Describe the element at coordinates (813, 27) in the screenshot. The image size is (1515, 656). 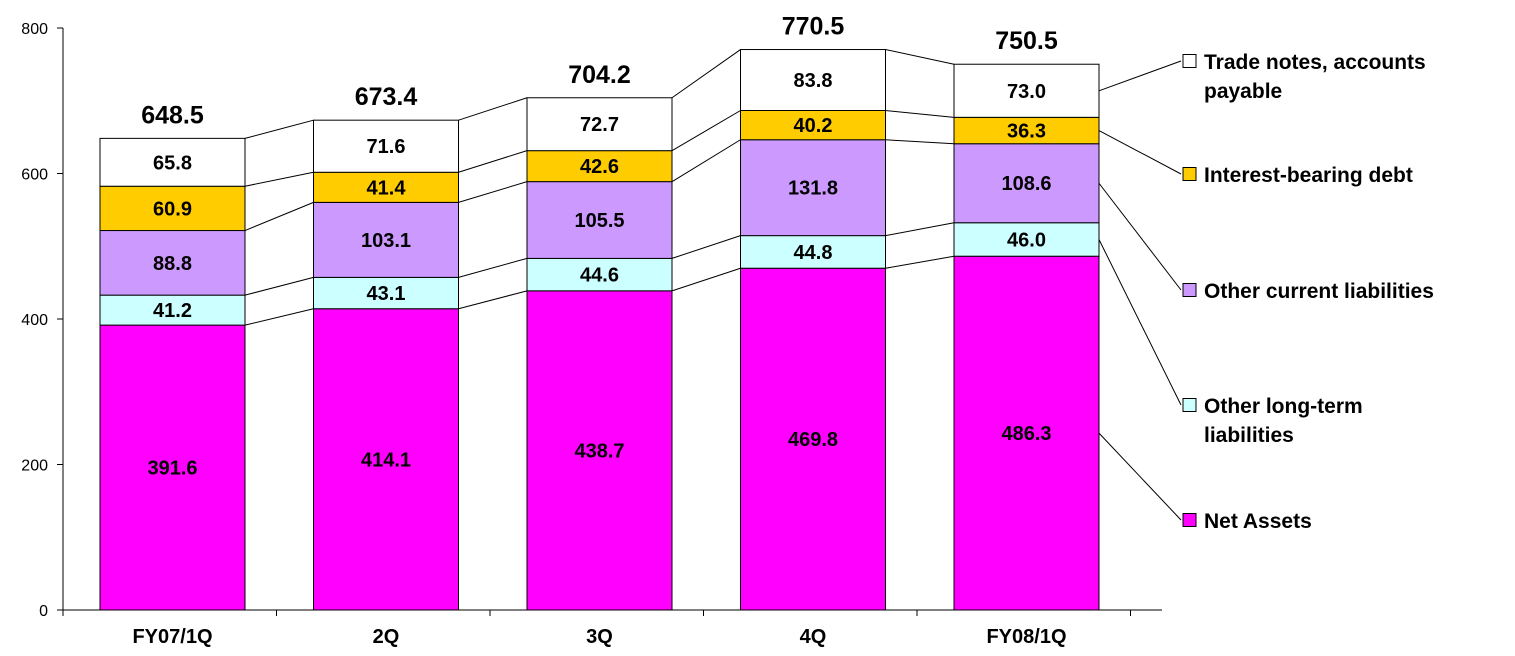
I see `total-label: 770.5` at that location.